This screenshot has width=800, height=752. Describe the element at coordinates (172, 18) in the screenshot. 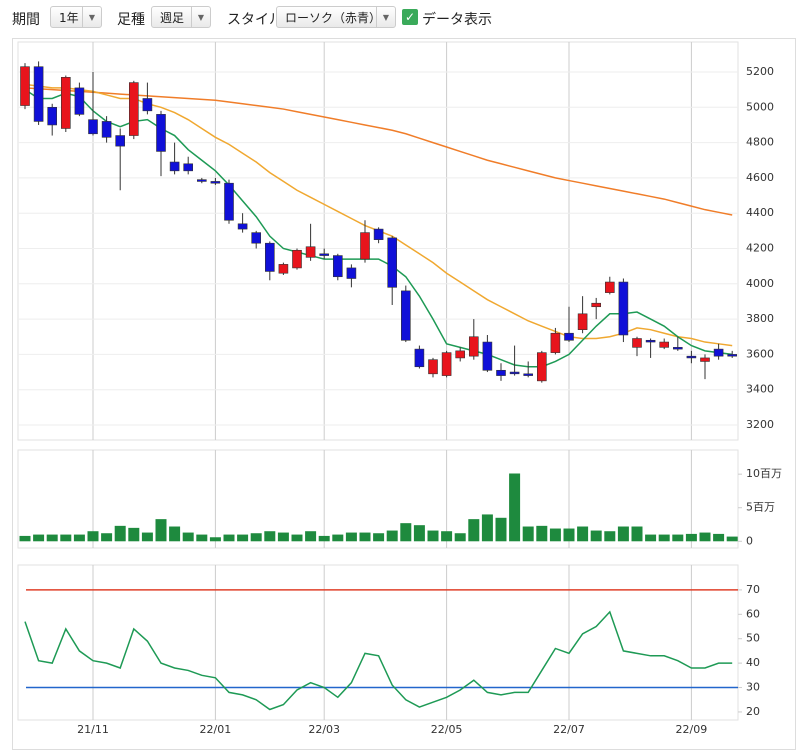

I see `foot-value: 週足` at that location.